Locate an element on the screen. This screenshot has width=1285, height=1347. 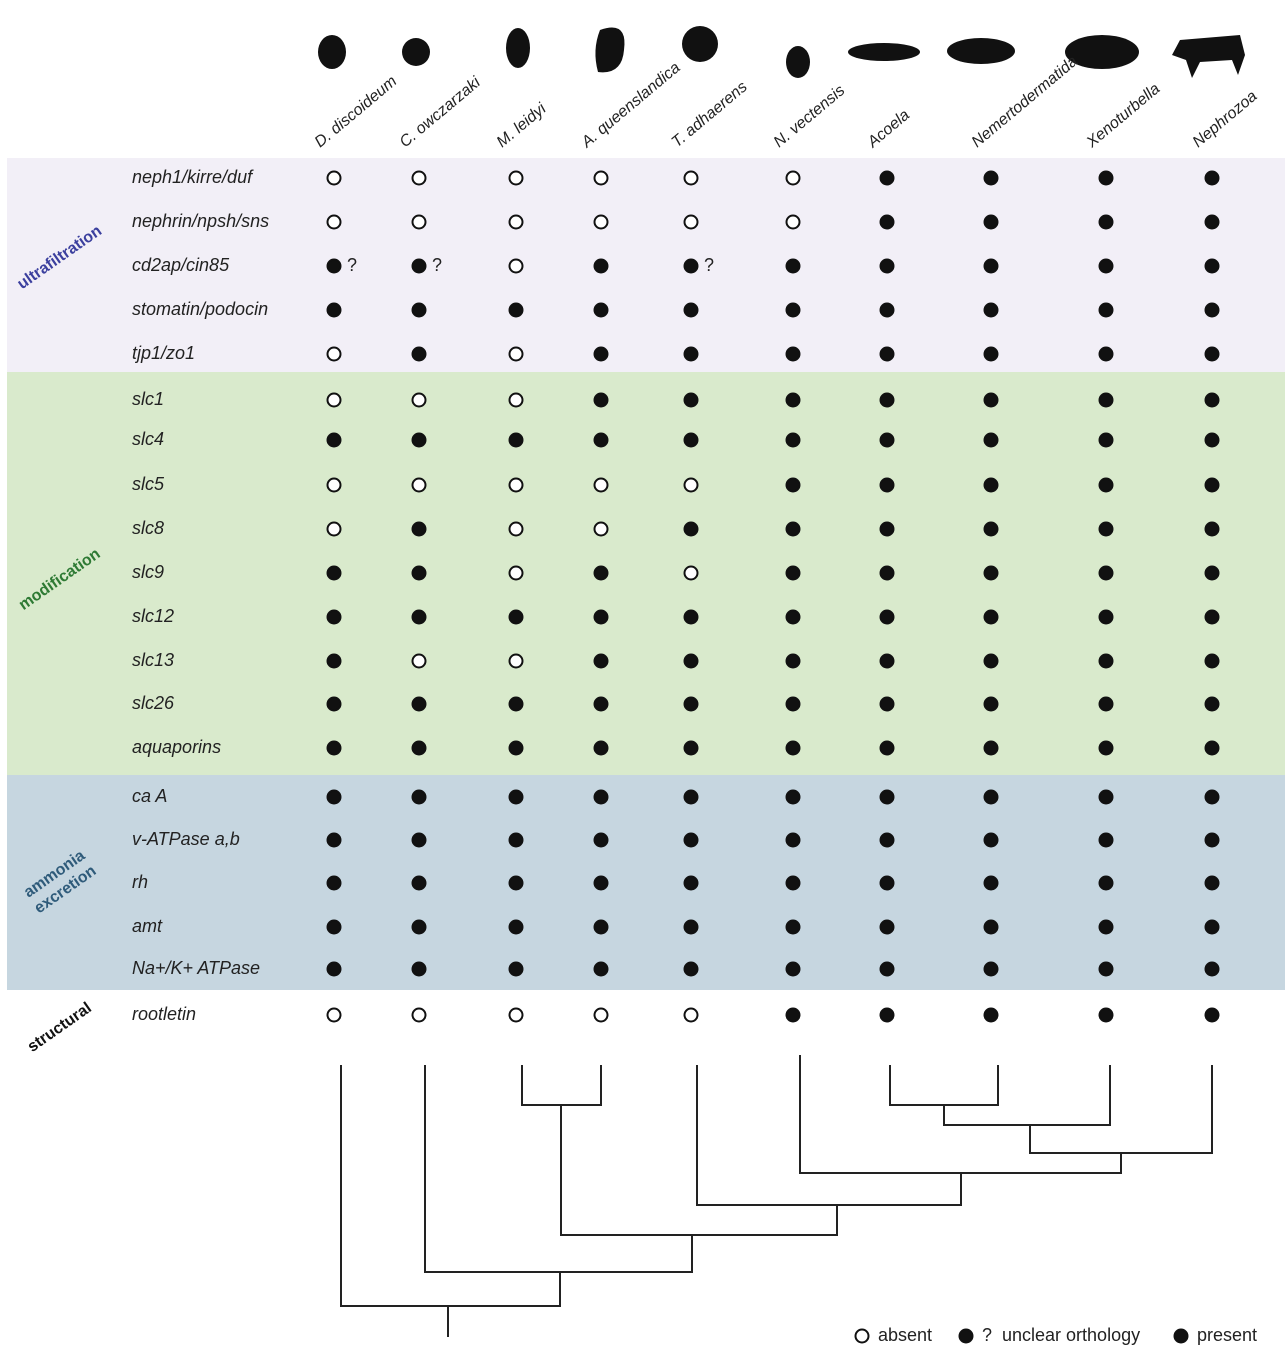
gene-label: tjp1/zo1 is located at coordinates (163, 353).